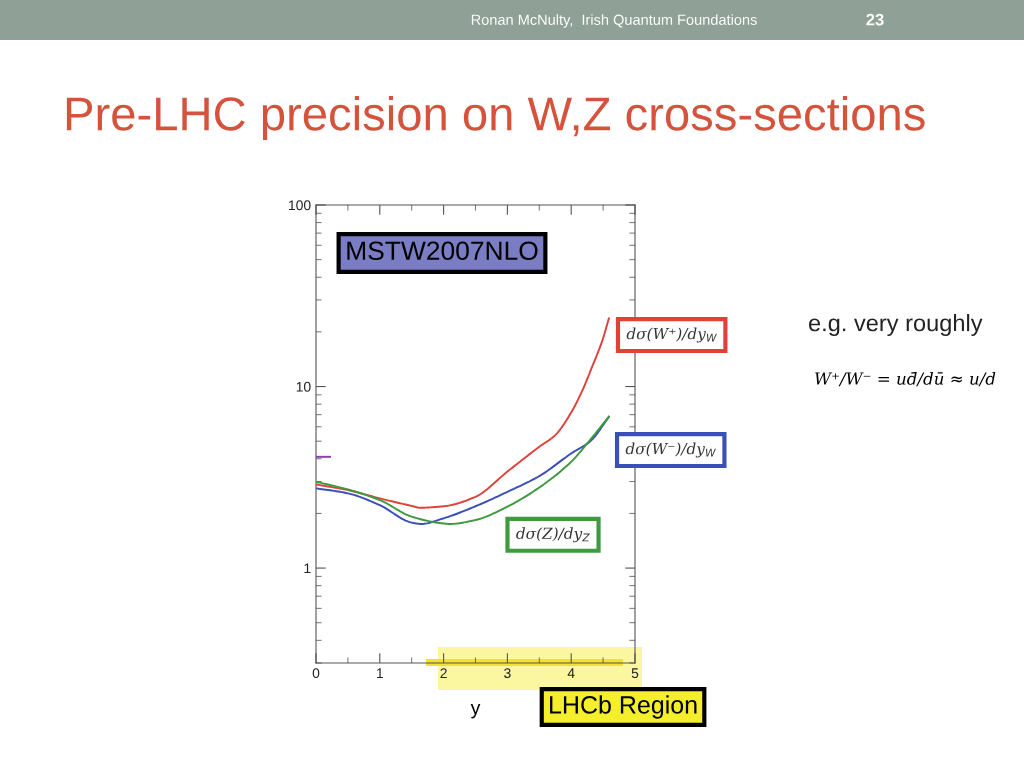  Describe the element at coordinates (380, 673) in the screenshot. I see `x-tick-label: 1` at that location.